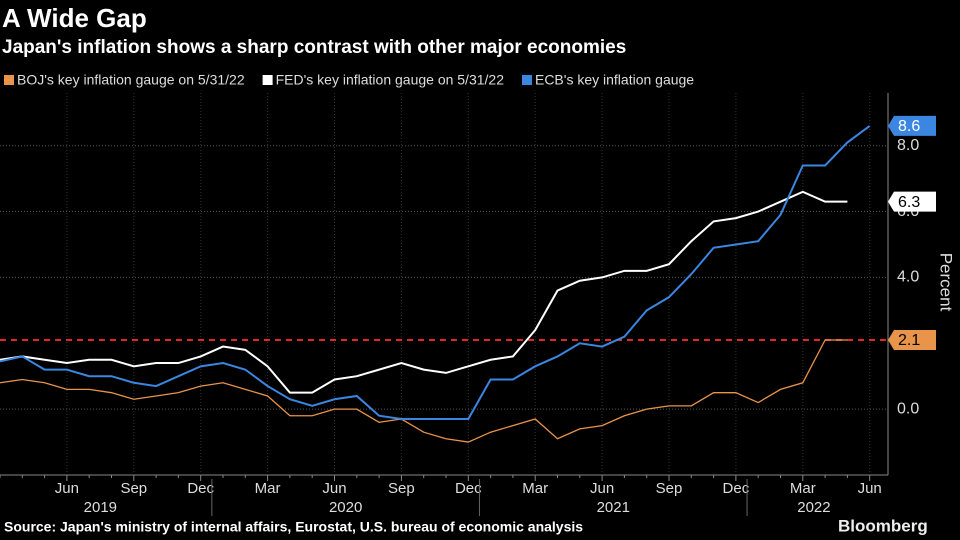 The image size is (960, 540). What do you see at coordinates (908, 145) in the screenshot?
I see `y-tick-label: 8.0` at bounding box center [908, 145].